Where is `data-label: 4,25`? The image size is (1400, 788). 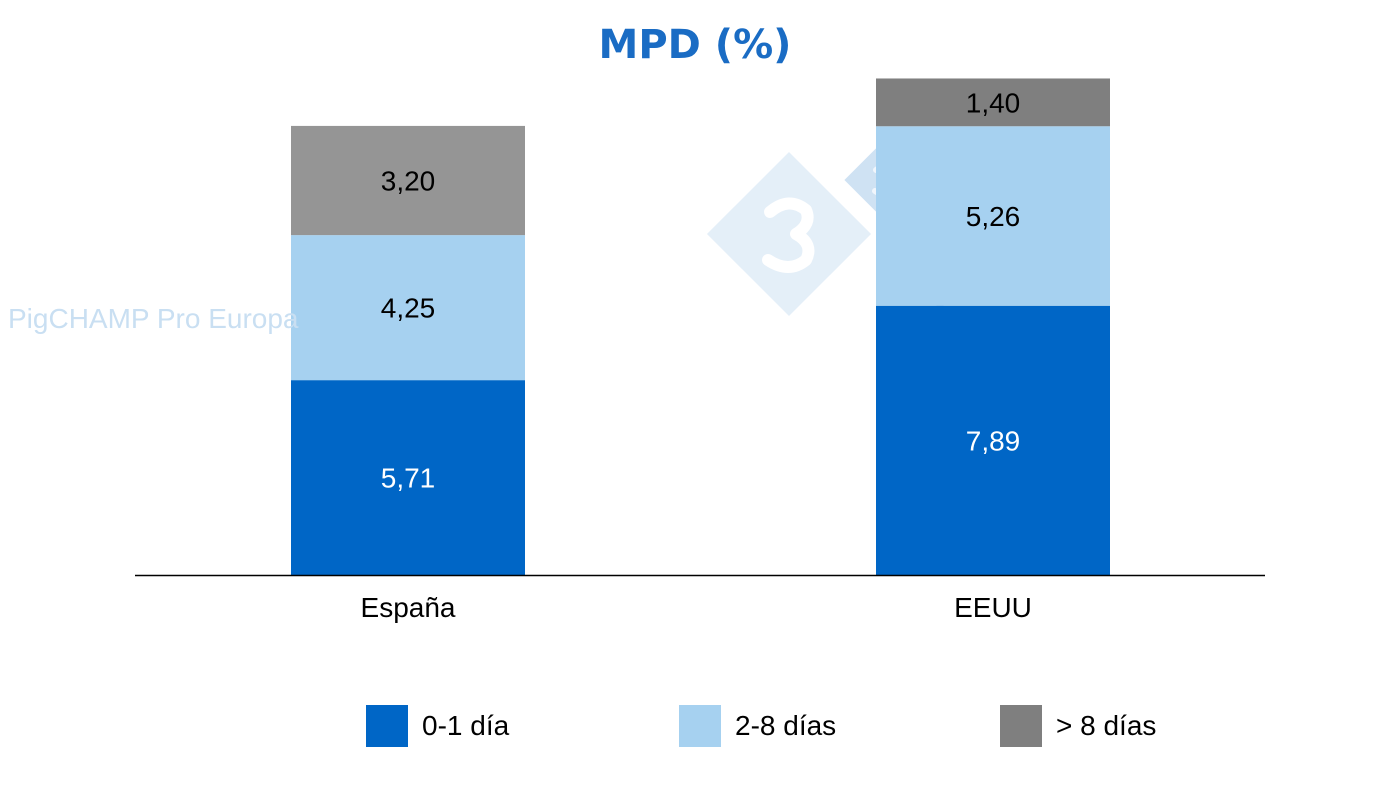 data-label: 4,25 is located at coordinates (408, 308).